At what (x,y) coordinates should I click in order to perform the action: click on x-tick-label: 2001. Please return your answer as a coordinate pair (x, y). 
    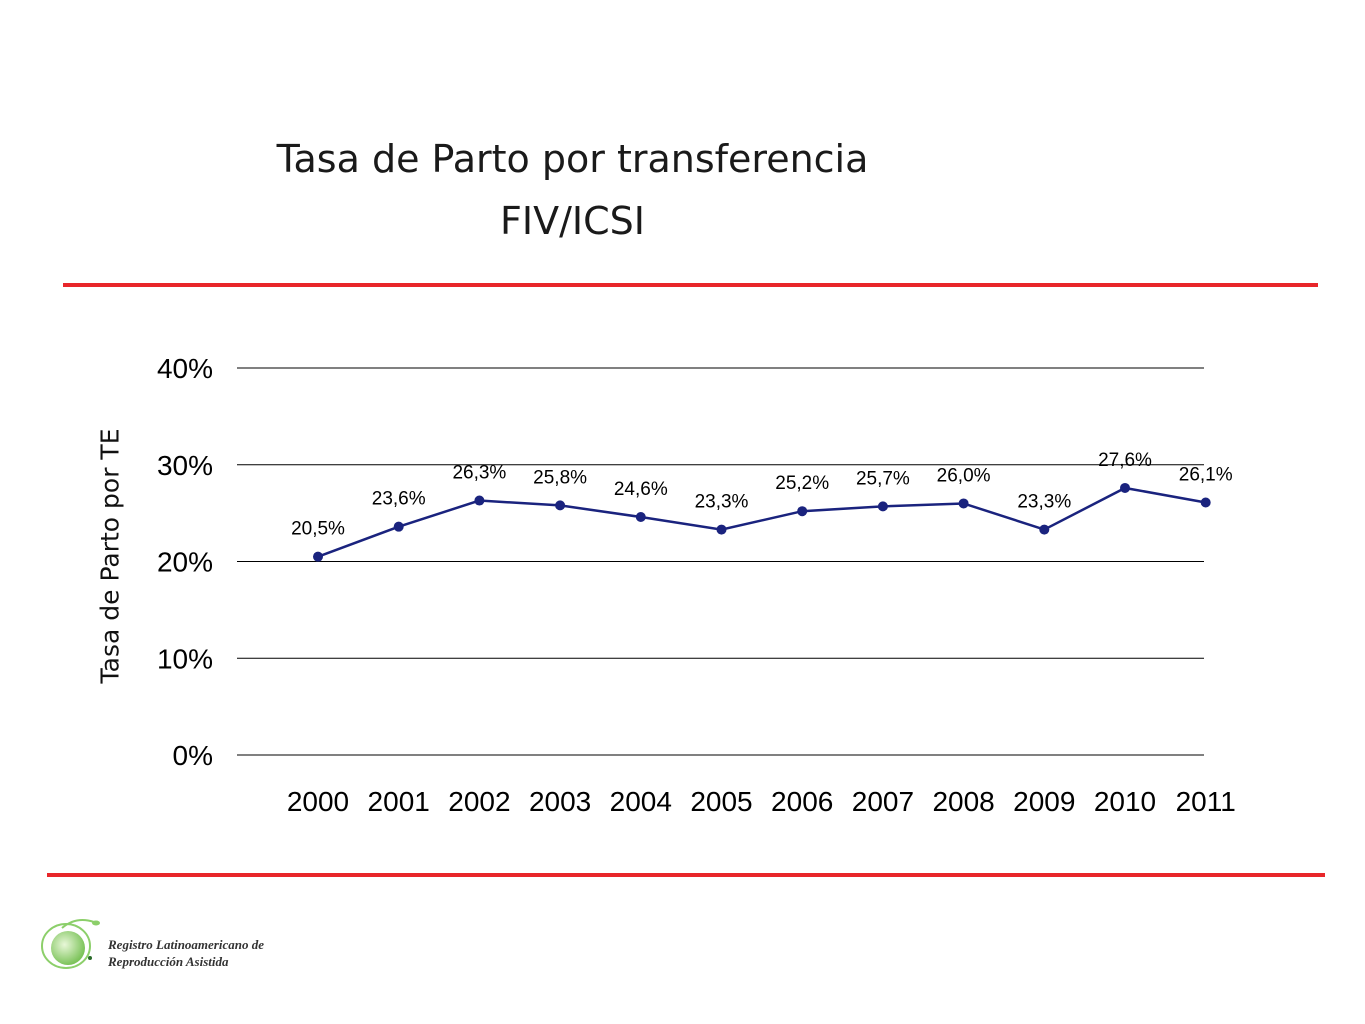
    Looking at the image, I should click on (399, 801).